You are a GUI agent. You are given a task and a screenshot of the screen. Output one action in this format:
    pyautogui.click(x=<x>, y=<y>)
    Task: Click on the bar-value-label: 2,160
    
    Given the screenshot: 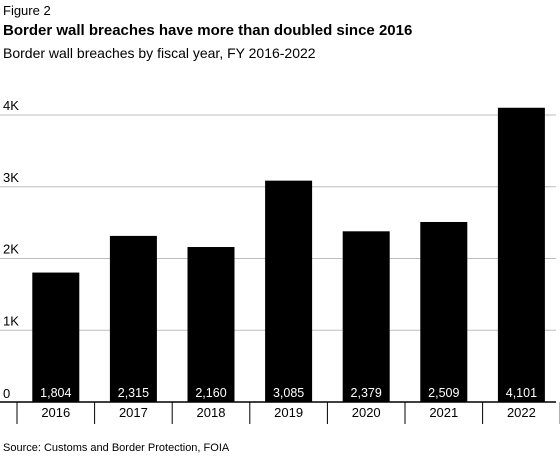 What is the action you would take?
    pyautogui.click(x=210, y=393)
    